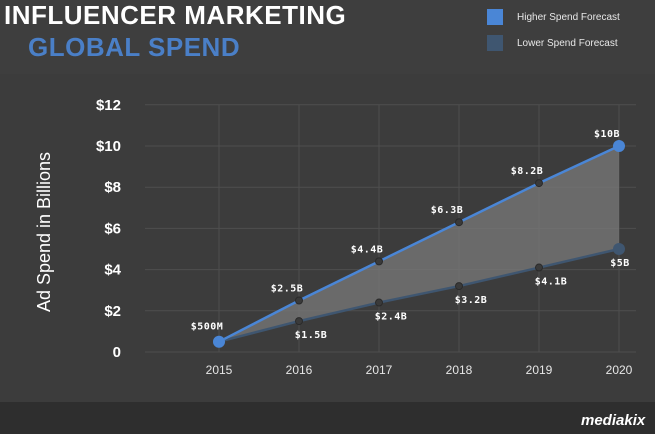  I want to click on mediakix-logo: mediakix, so click(613, 420).